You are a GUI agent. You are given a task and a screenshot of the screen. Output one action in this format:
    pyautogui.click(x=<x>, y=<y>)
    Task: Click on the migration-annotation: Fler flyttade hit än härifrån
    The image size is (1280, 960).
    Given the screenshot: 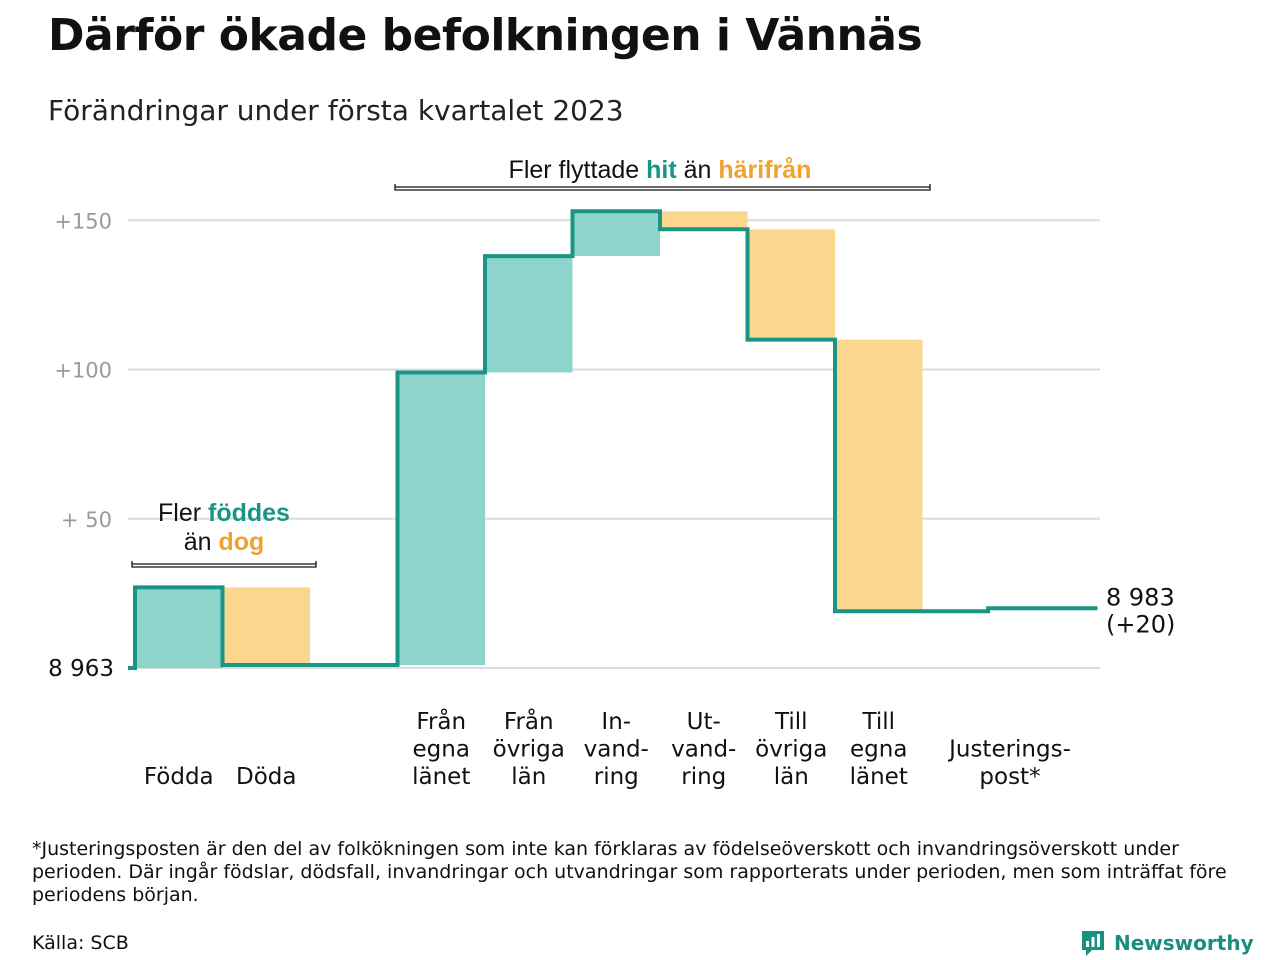 What is the action you would take?
    pyautogui.click(x=662, y=173)
    